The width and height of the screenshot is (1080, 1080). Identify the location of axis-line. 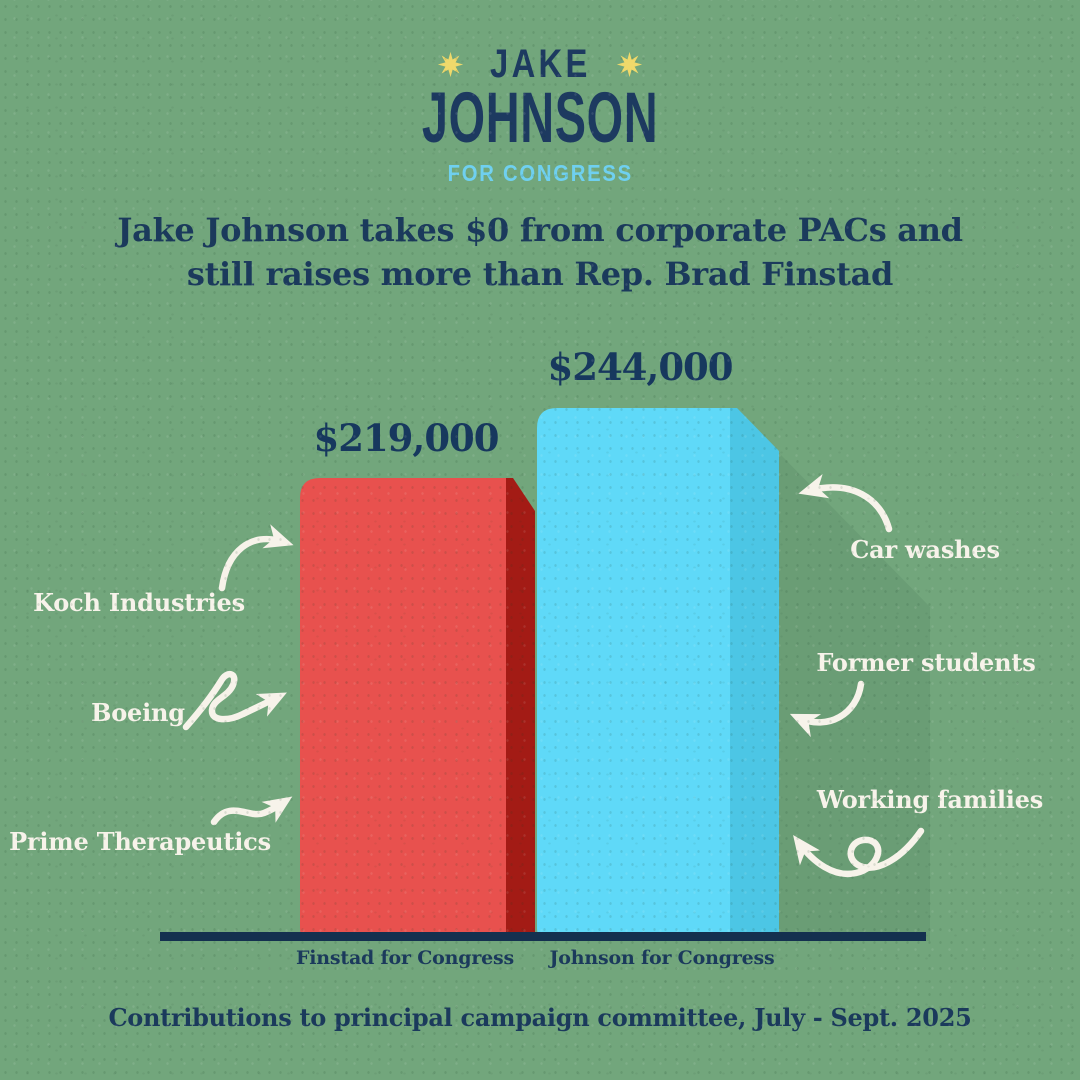
(543, 936).